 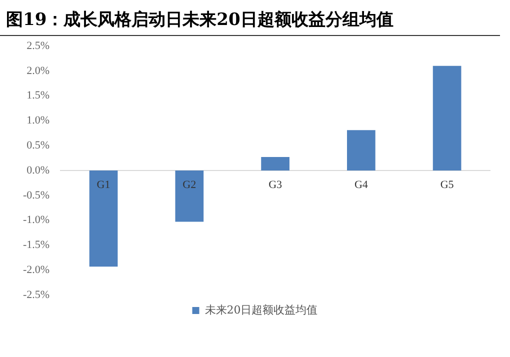 What do you see at coordinates (361, 184) in the screenshot?
I see `x-tick-label: G4` at bounding box center [361, 184].